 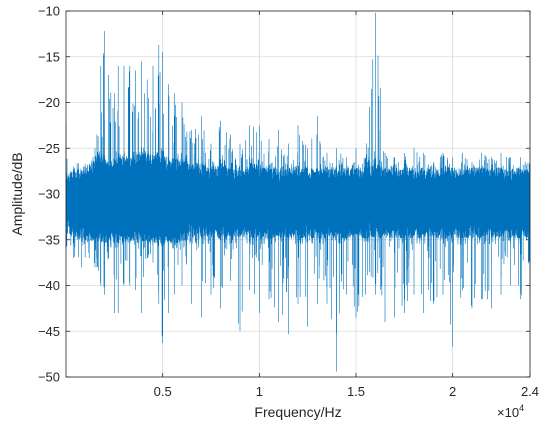 I want to click on y-tick-labels: −50 −45 −40 −35 −30 −25 −20 −15 −10, so click(x=49, y=194).